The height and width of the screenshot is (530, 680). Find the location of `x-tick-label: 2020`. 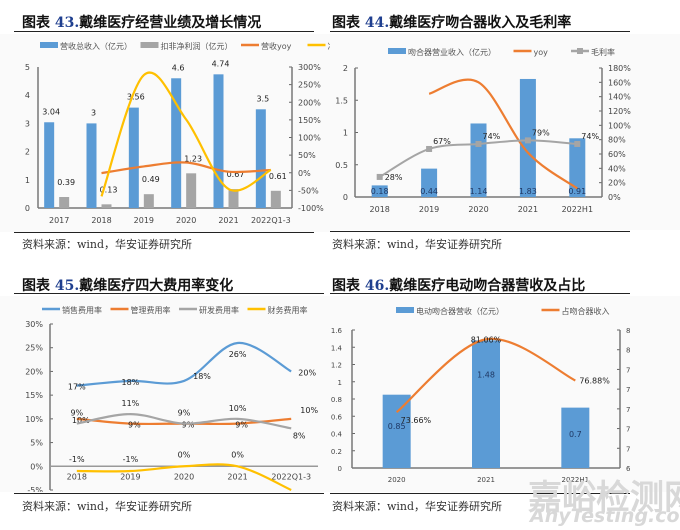

x-tick-label: 2020 is located at coordinates (184, 476).